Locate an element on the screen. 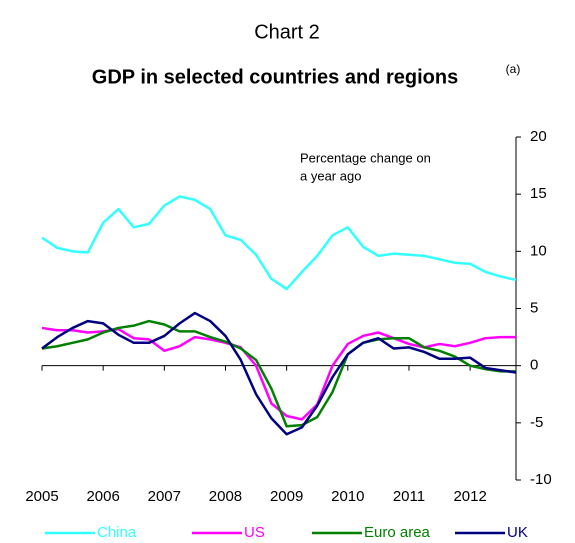 The height and width of the screenshot is (543, 575). x-tick-label: 2006 is located at coordinates (102, 496).